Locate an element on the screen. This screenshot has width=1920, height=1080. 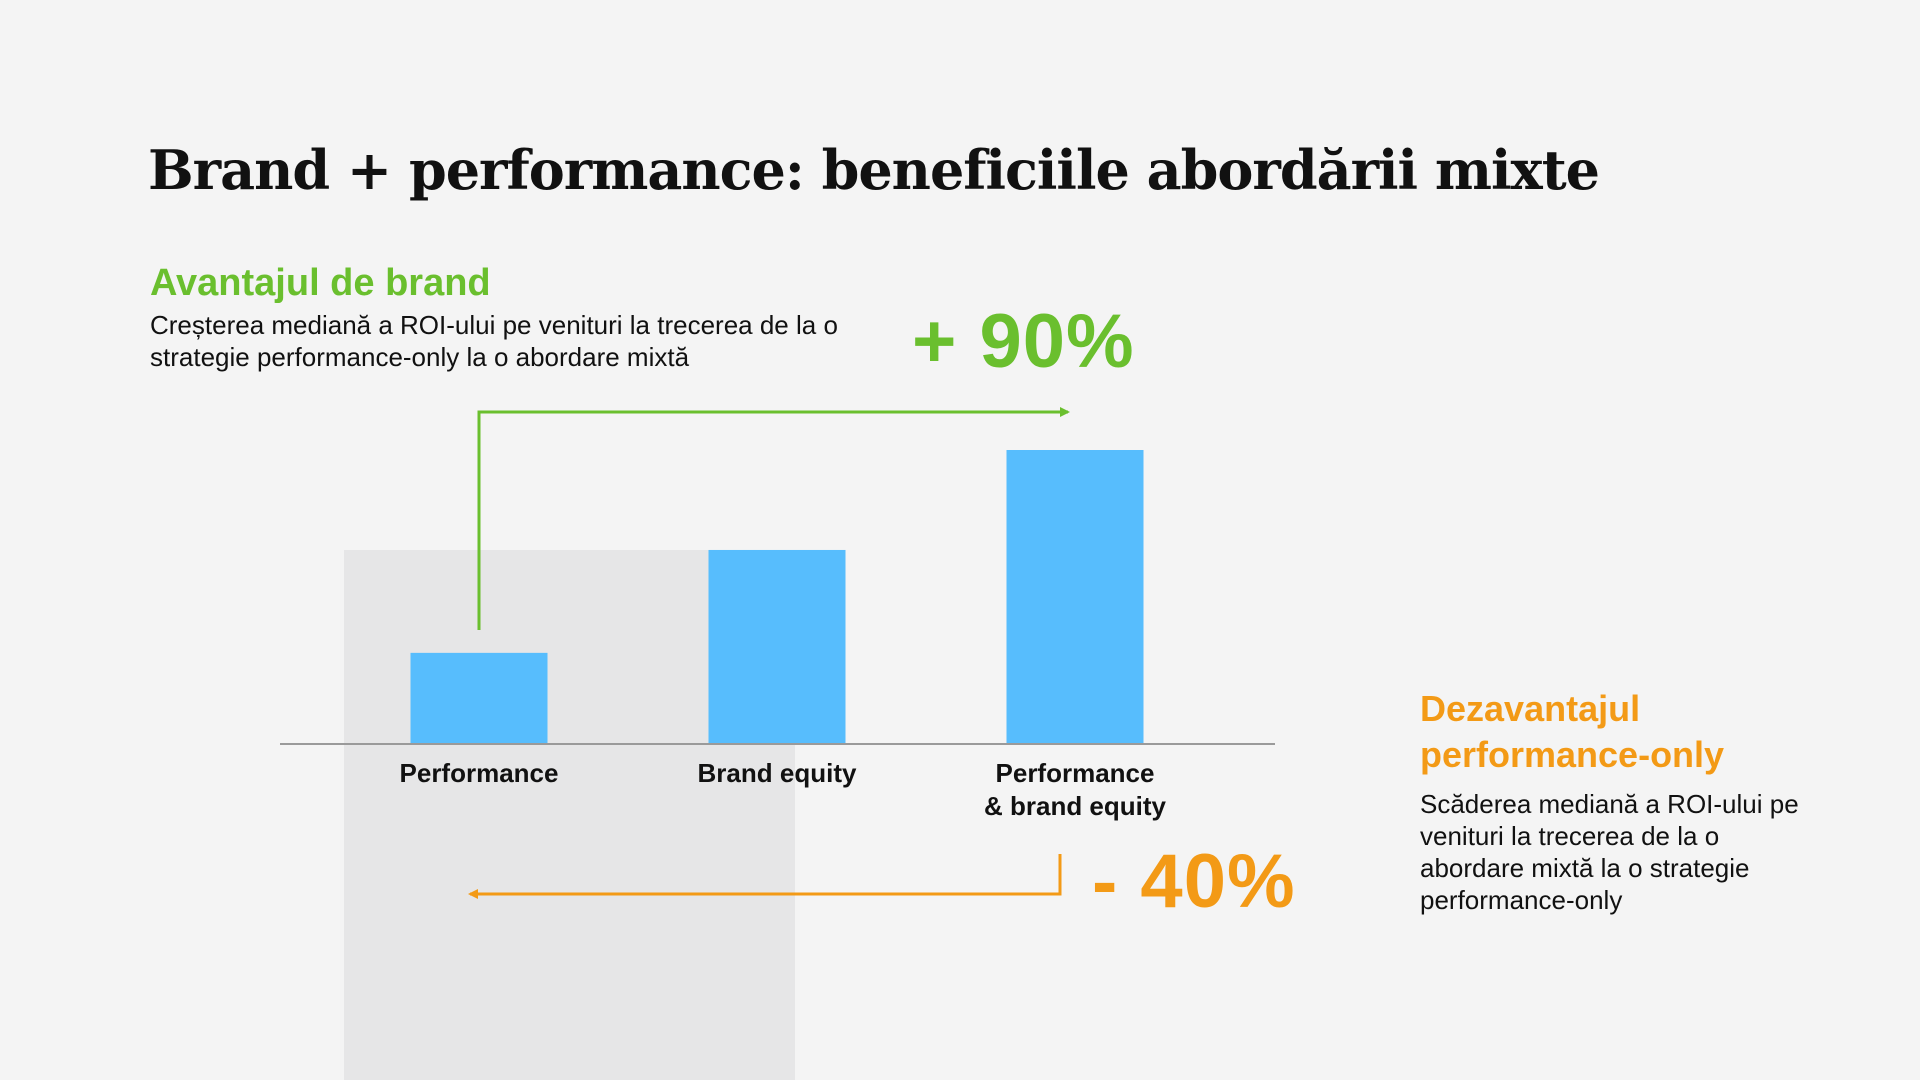
brand-advantage-value: + 90% is located at coordinates (1023, 341).